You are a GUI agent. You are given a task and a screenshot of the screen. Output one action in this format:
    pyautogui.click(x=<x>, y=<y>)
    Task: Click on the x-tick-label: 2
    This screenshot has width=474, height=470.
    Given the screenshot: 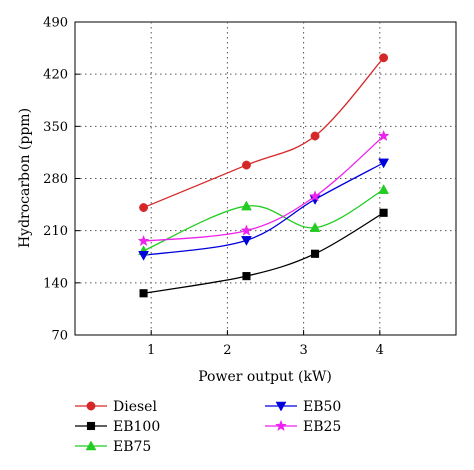 What is the action you would take?
    pyautogui.click(x=227, y=350)
    